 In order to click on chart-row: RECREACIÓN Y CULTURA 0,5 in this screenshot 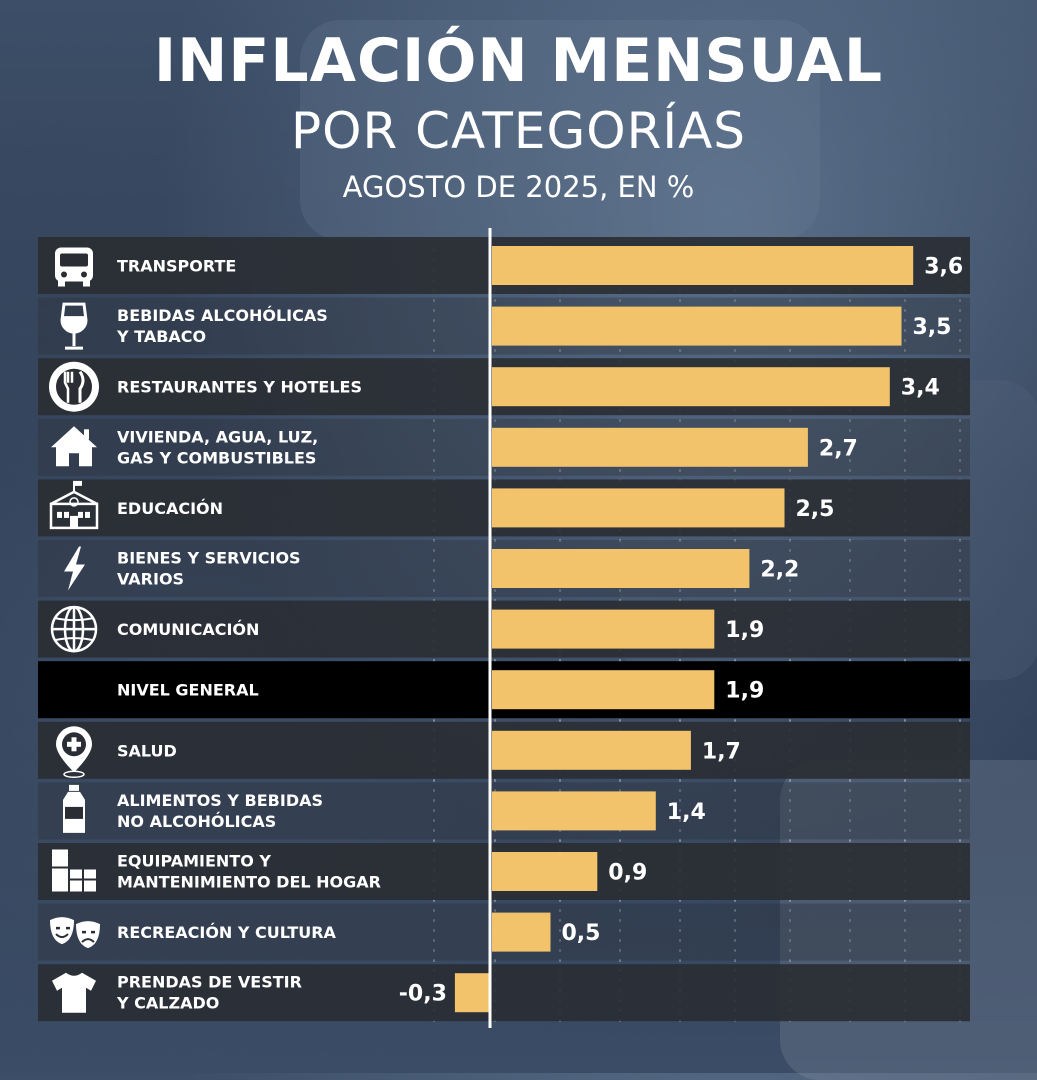, I will do `click(504, 932)`.